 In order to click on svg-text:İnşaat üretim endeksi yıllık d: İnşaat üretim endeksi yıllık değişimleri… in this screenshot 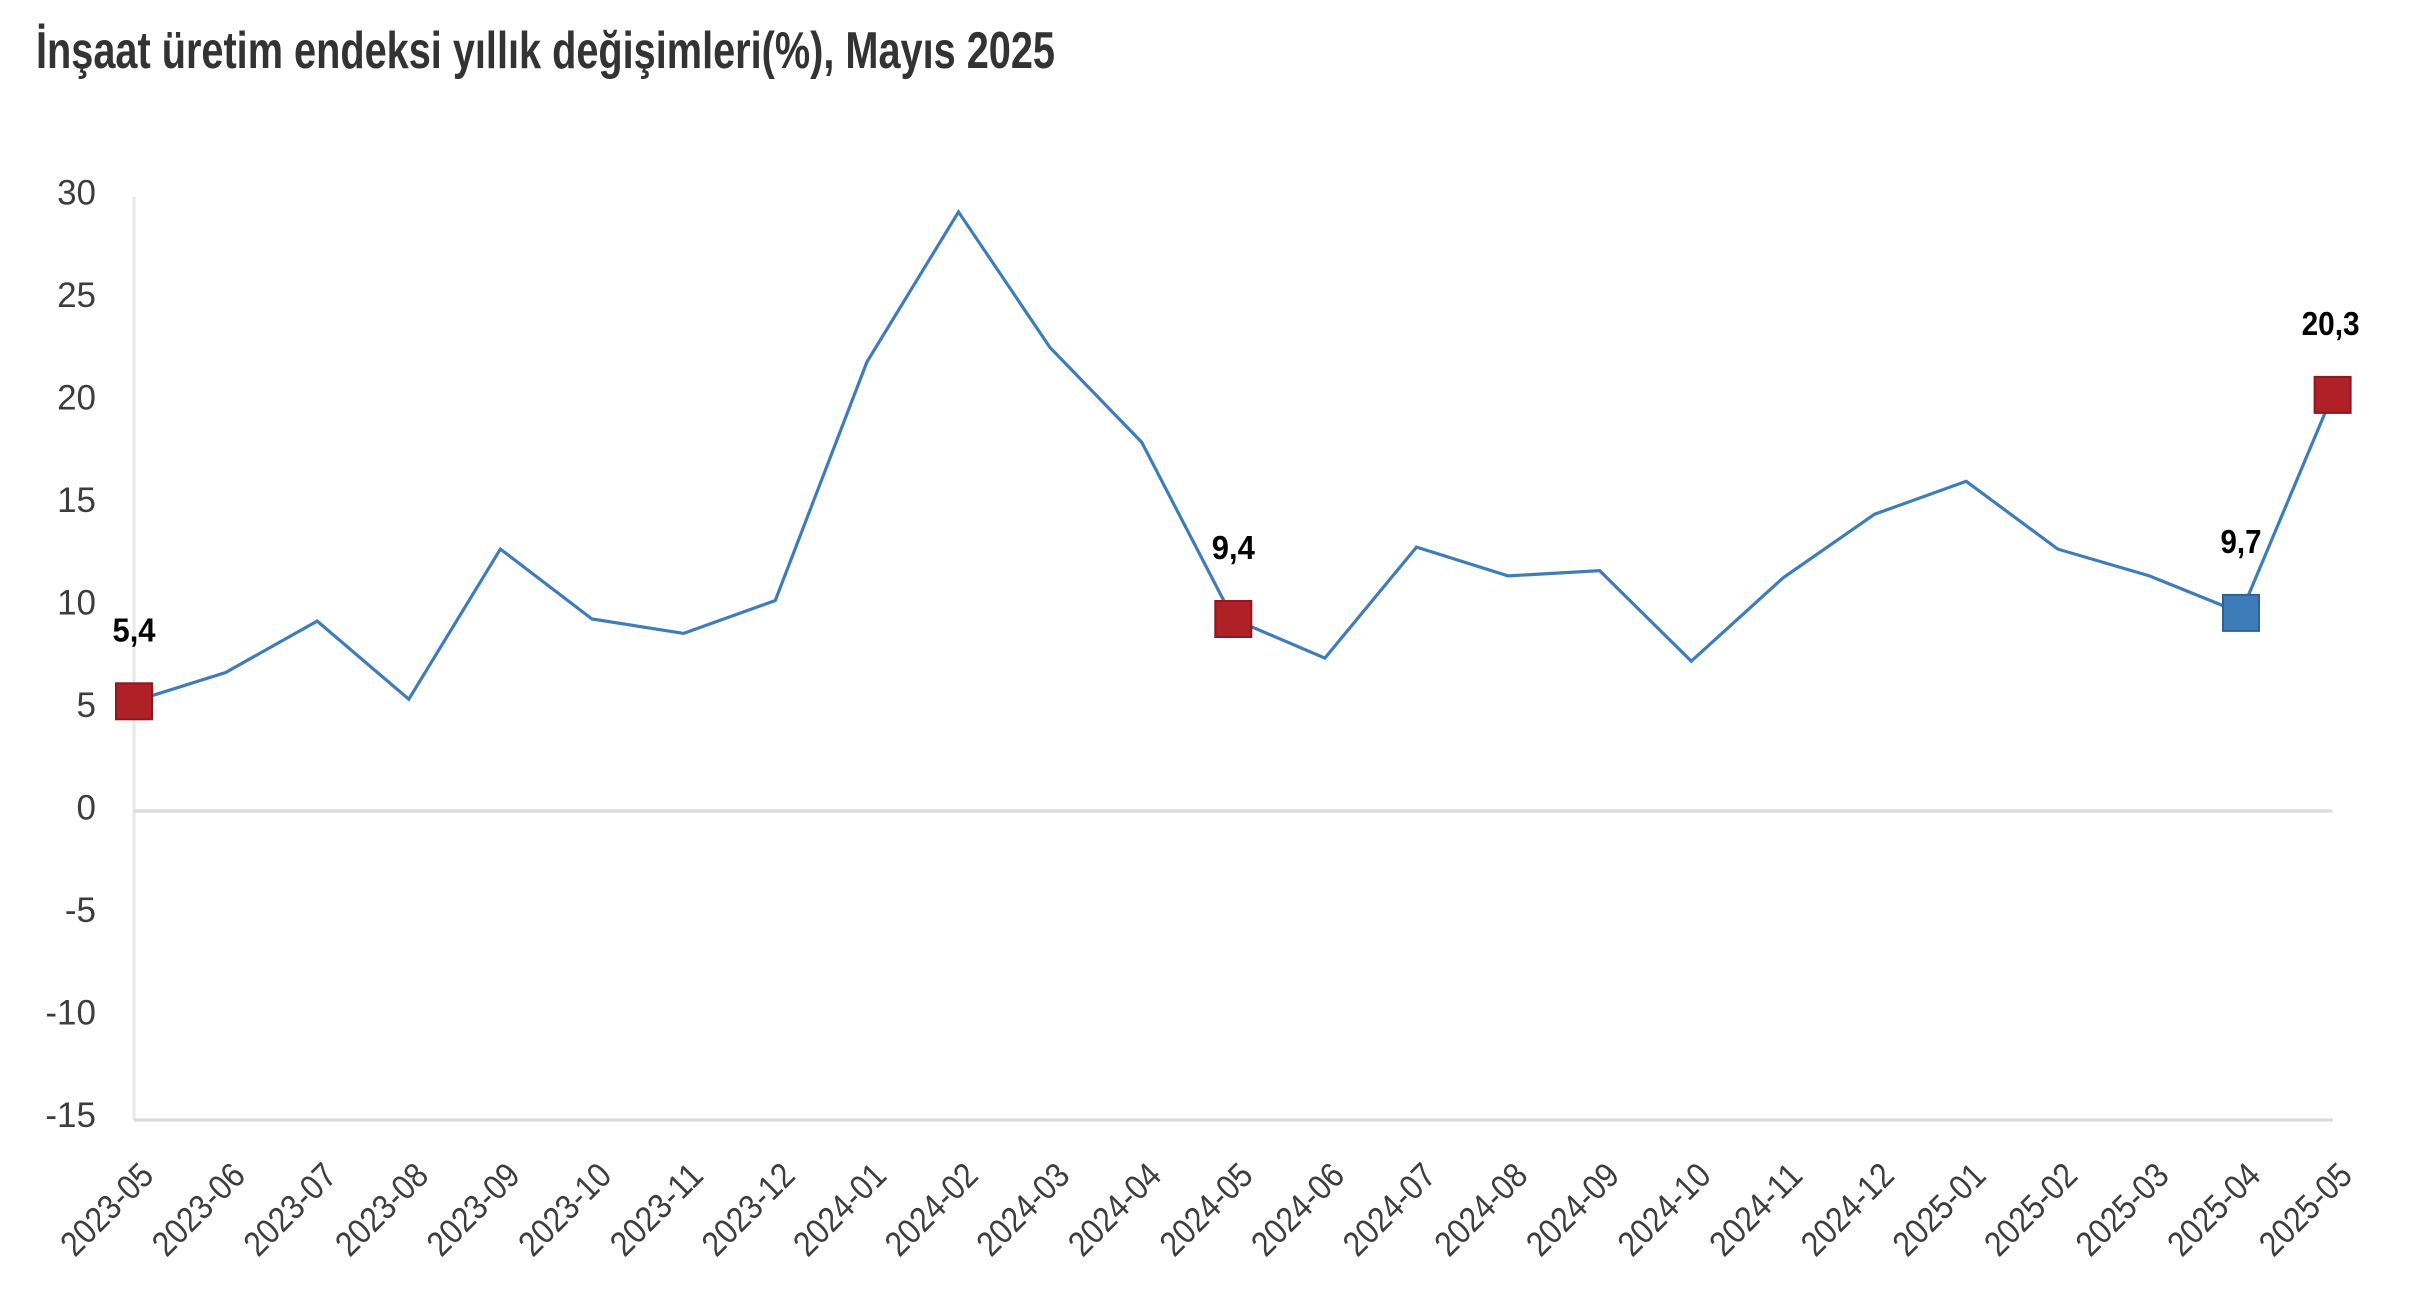, I will do `click(545, 51)`.